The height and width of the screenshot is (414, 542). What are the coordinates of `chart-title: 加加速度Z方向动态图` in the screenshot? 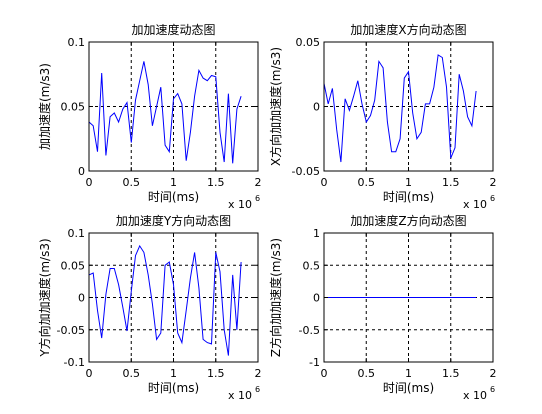 It's located at (408, 220).